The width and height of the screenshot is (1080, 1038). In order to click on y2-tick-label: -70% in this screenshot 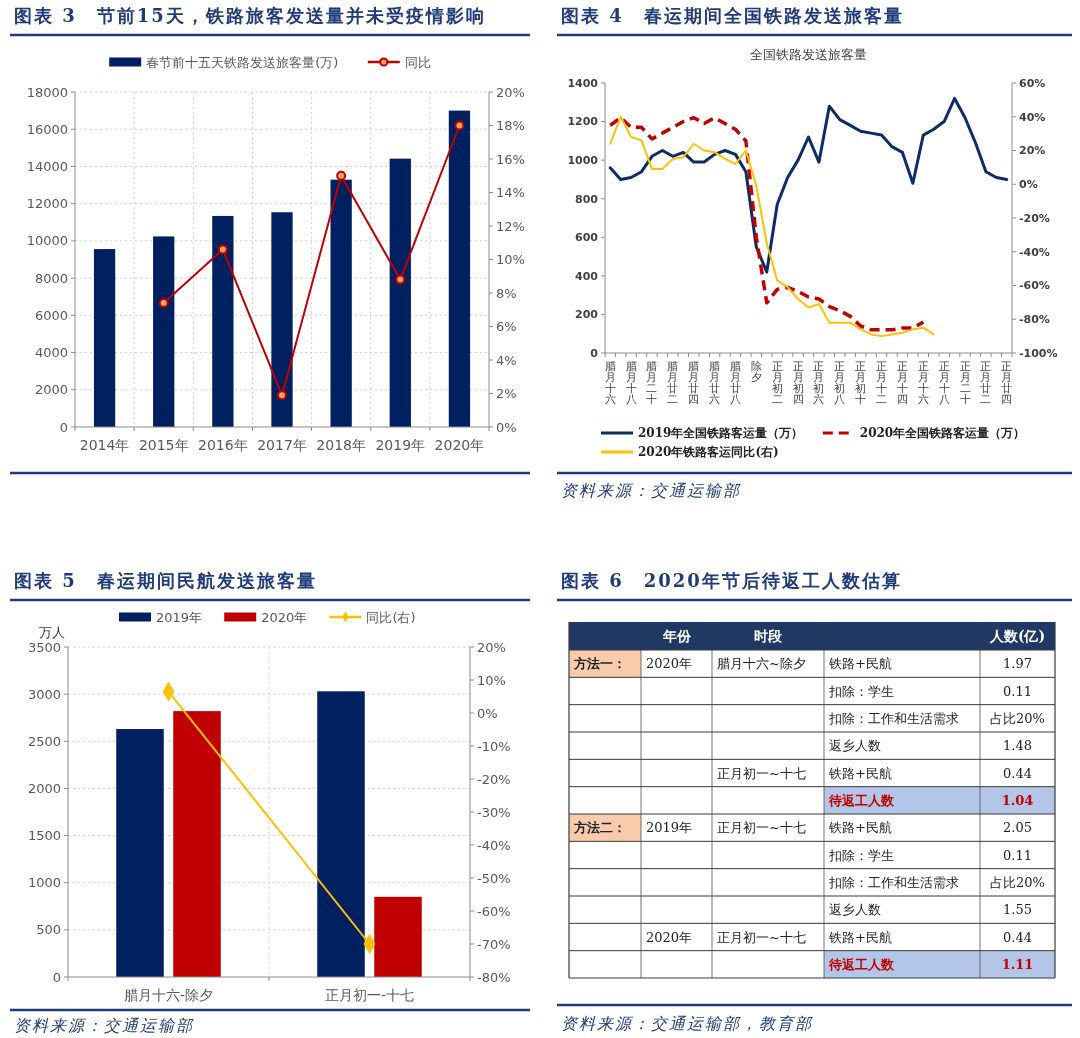, I will do `click(494, 944)`.